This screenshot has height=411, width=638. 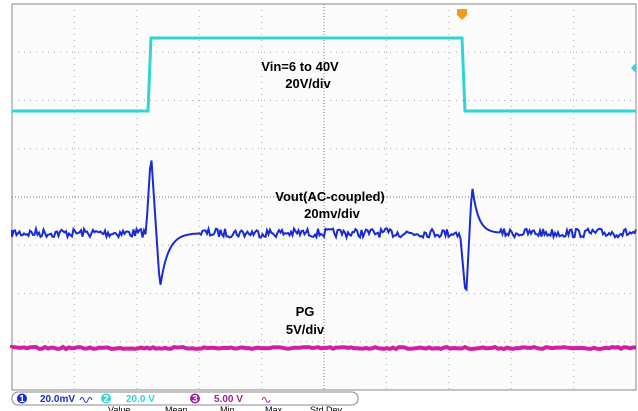 What do you see at coordinates (462, 14) in the screenshot?
I see `trigger-position-marker` at bounding box center [462, 14].